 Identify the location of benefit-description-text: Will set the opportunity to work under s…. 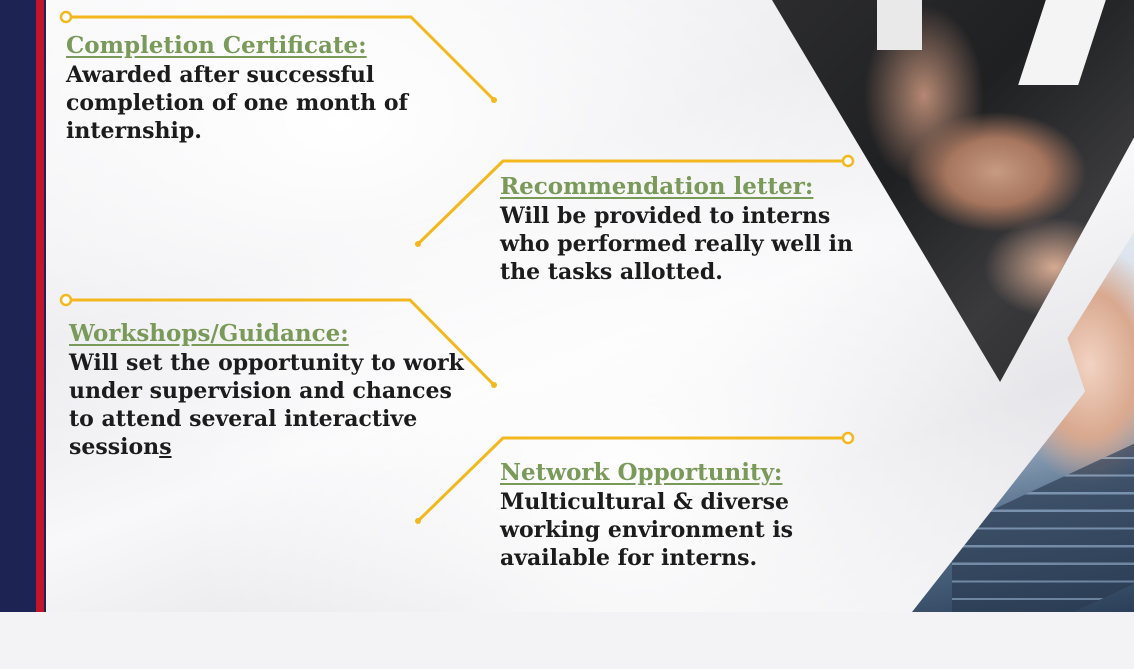
(266, 405).